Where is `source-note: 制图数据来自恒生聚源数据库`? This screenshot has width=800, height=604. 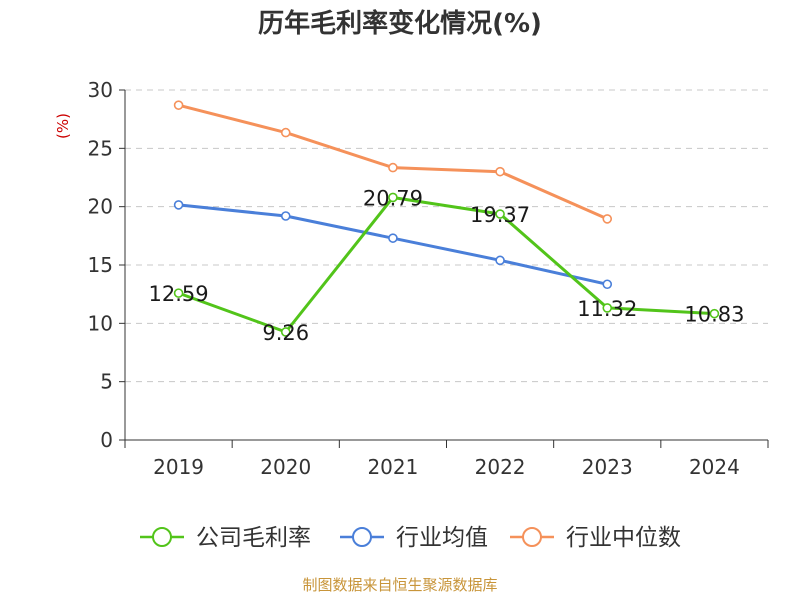 source-note: 制图数据来自恒生聚源数据库 is located at coordinates (399, 585).